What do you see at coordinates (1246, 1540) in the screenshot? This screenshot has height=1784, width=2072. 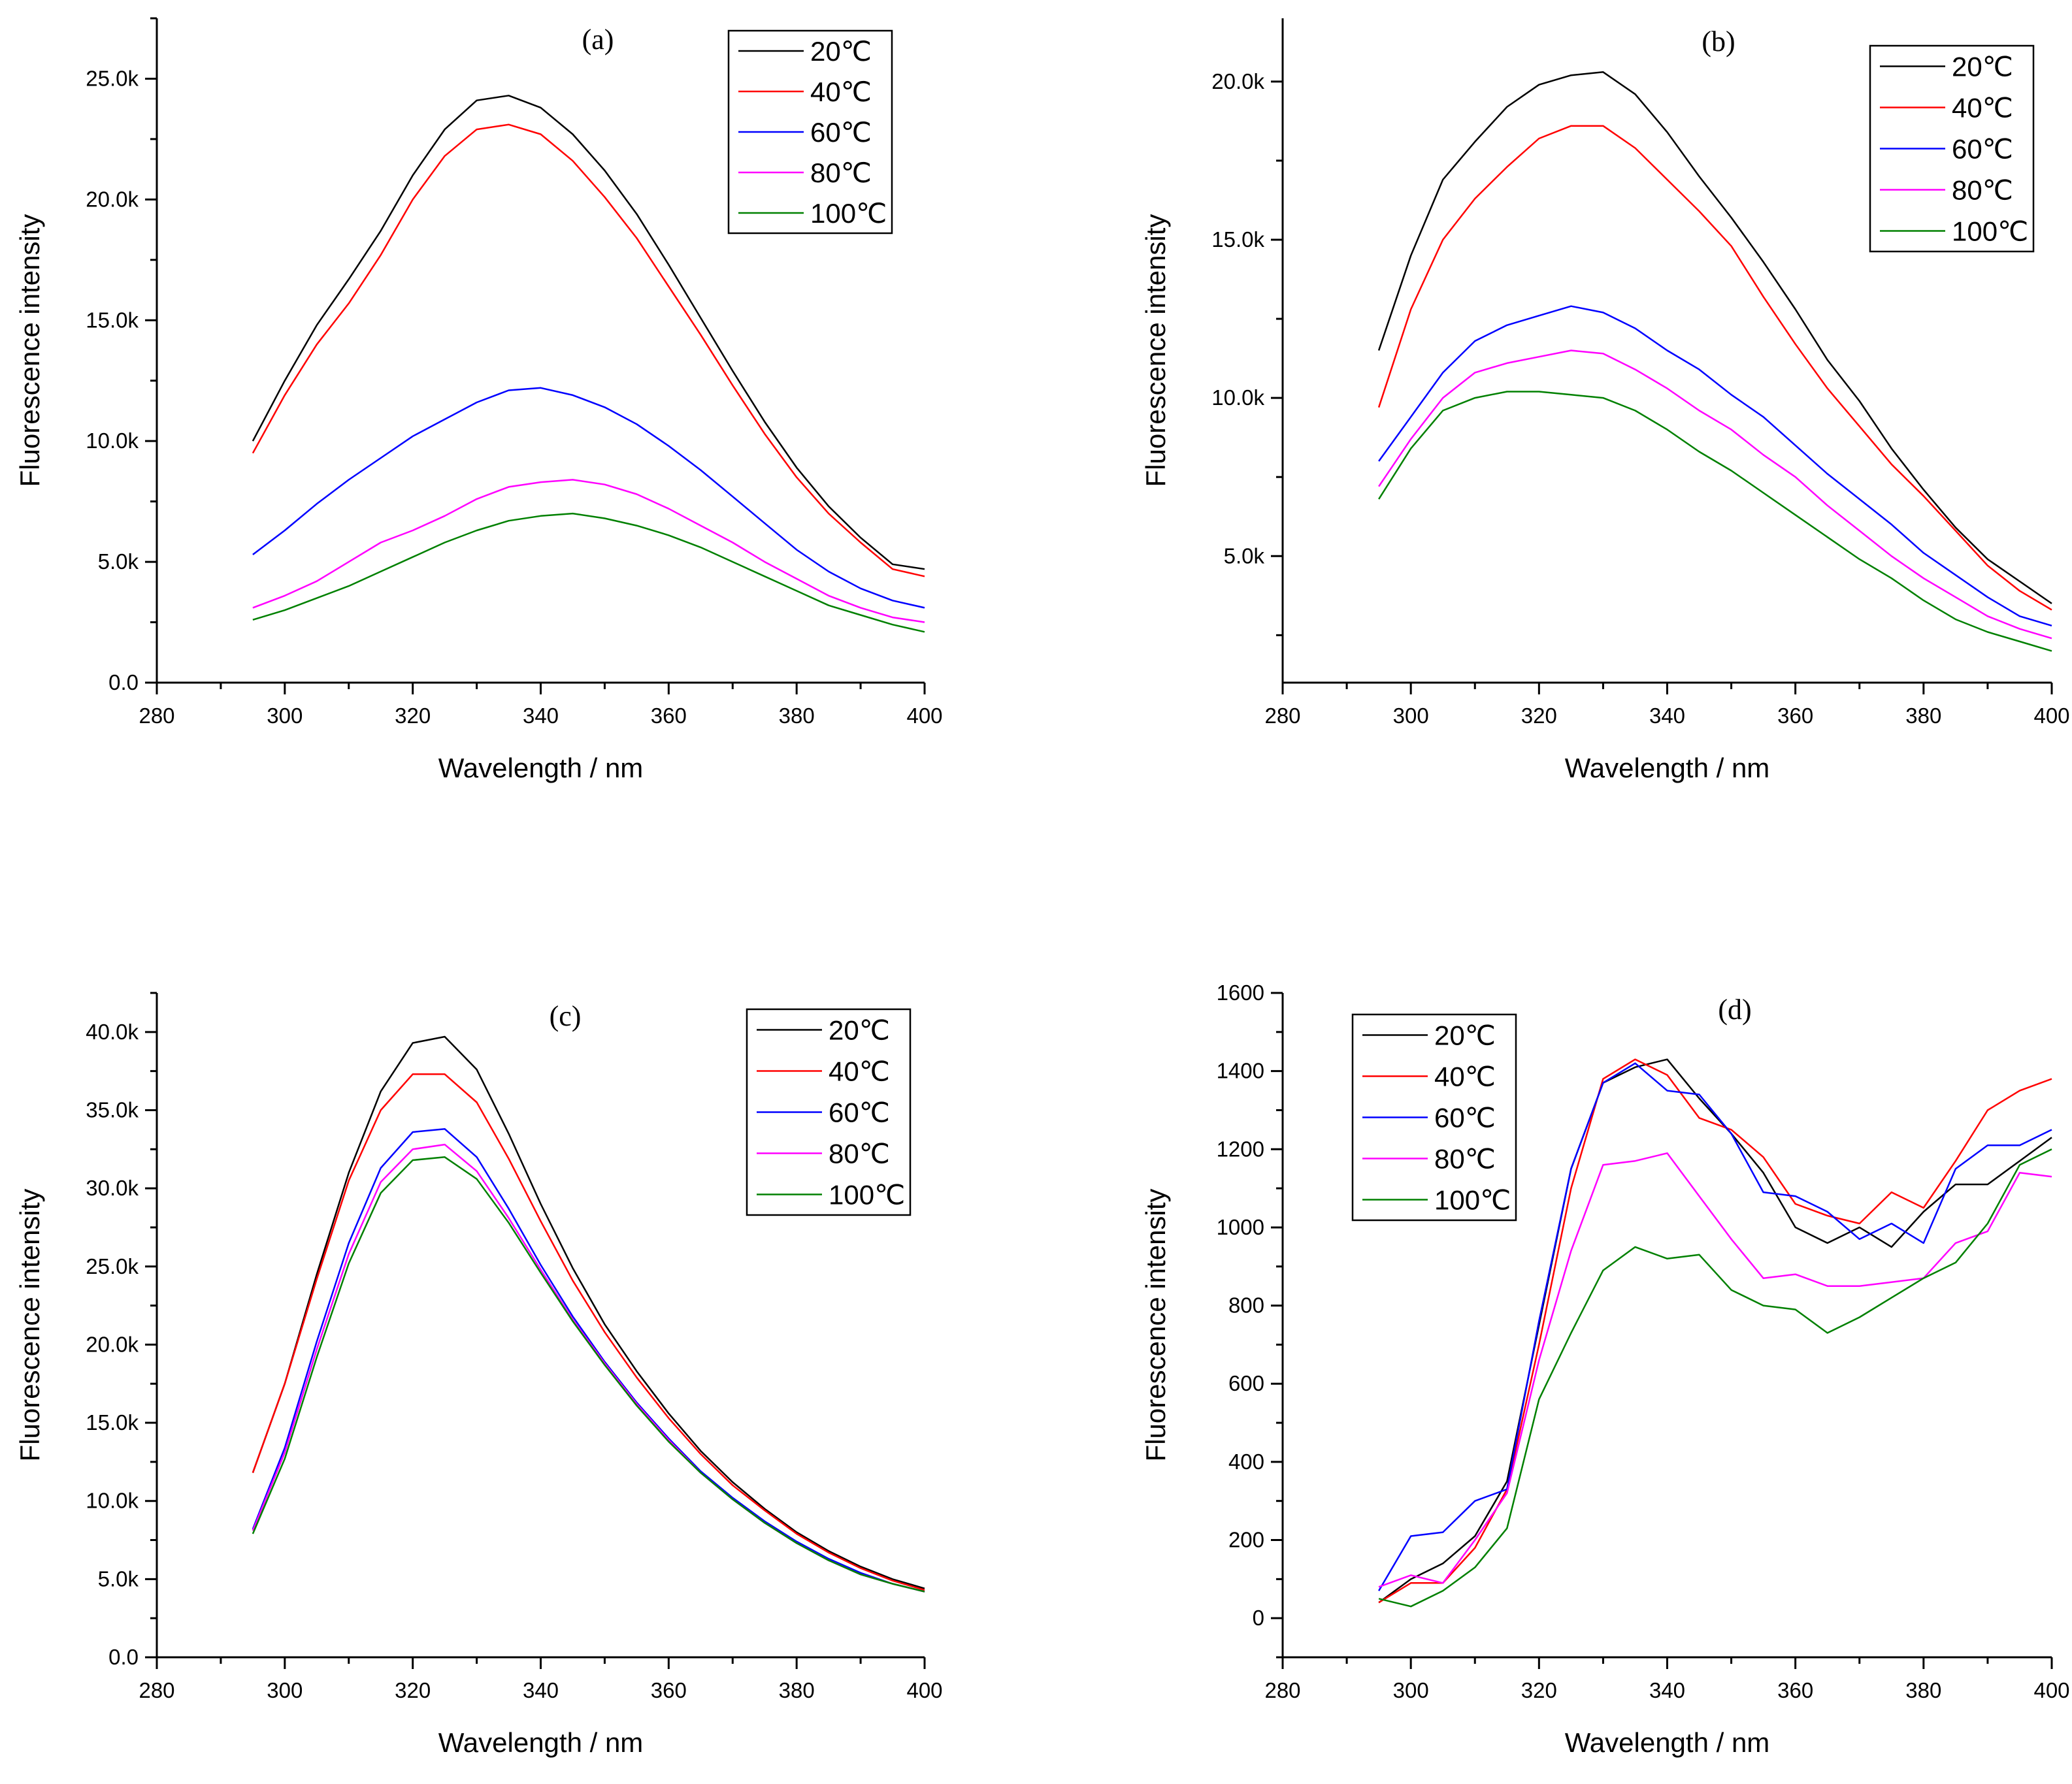 I see `y-tick-label: 200` at bounding box center [1246, 1540].